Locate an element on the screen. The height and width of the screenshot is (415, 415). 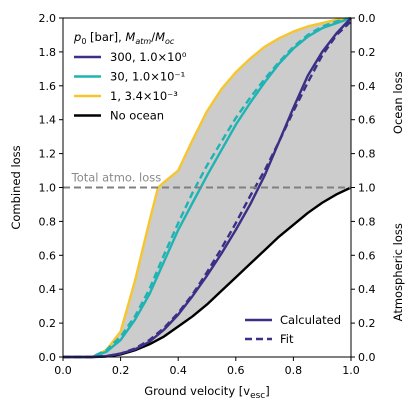
x-axis: 0.0 0.2 0.4 0.6 0.8 1.0 is located at coordinates (207, 367).